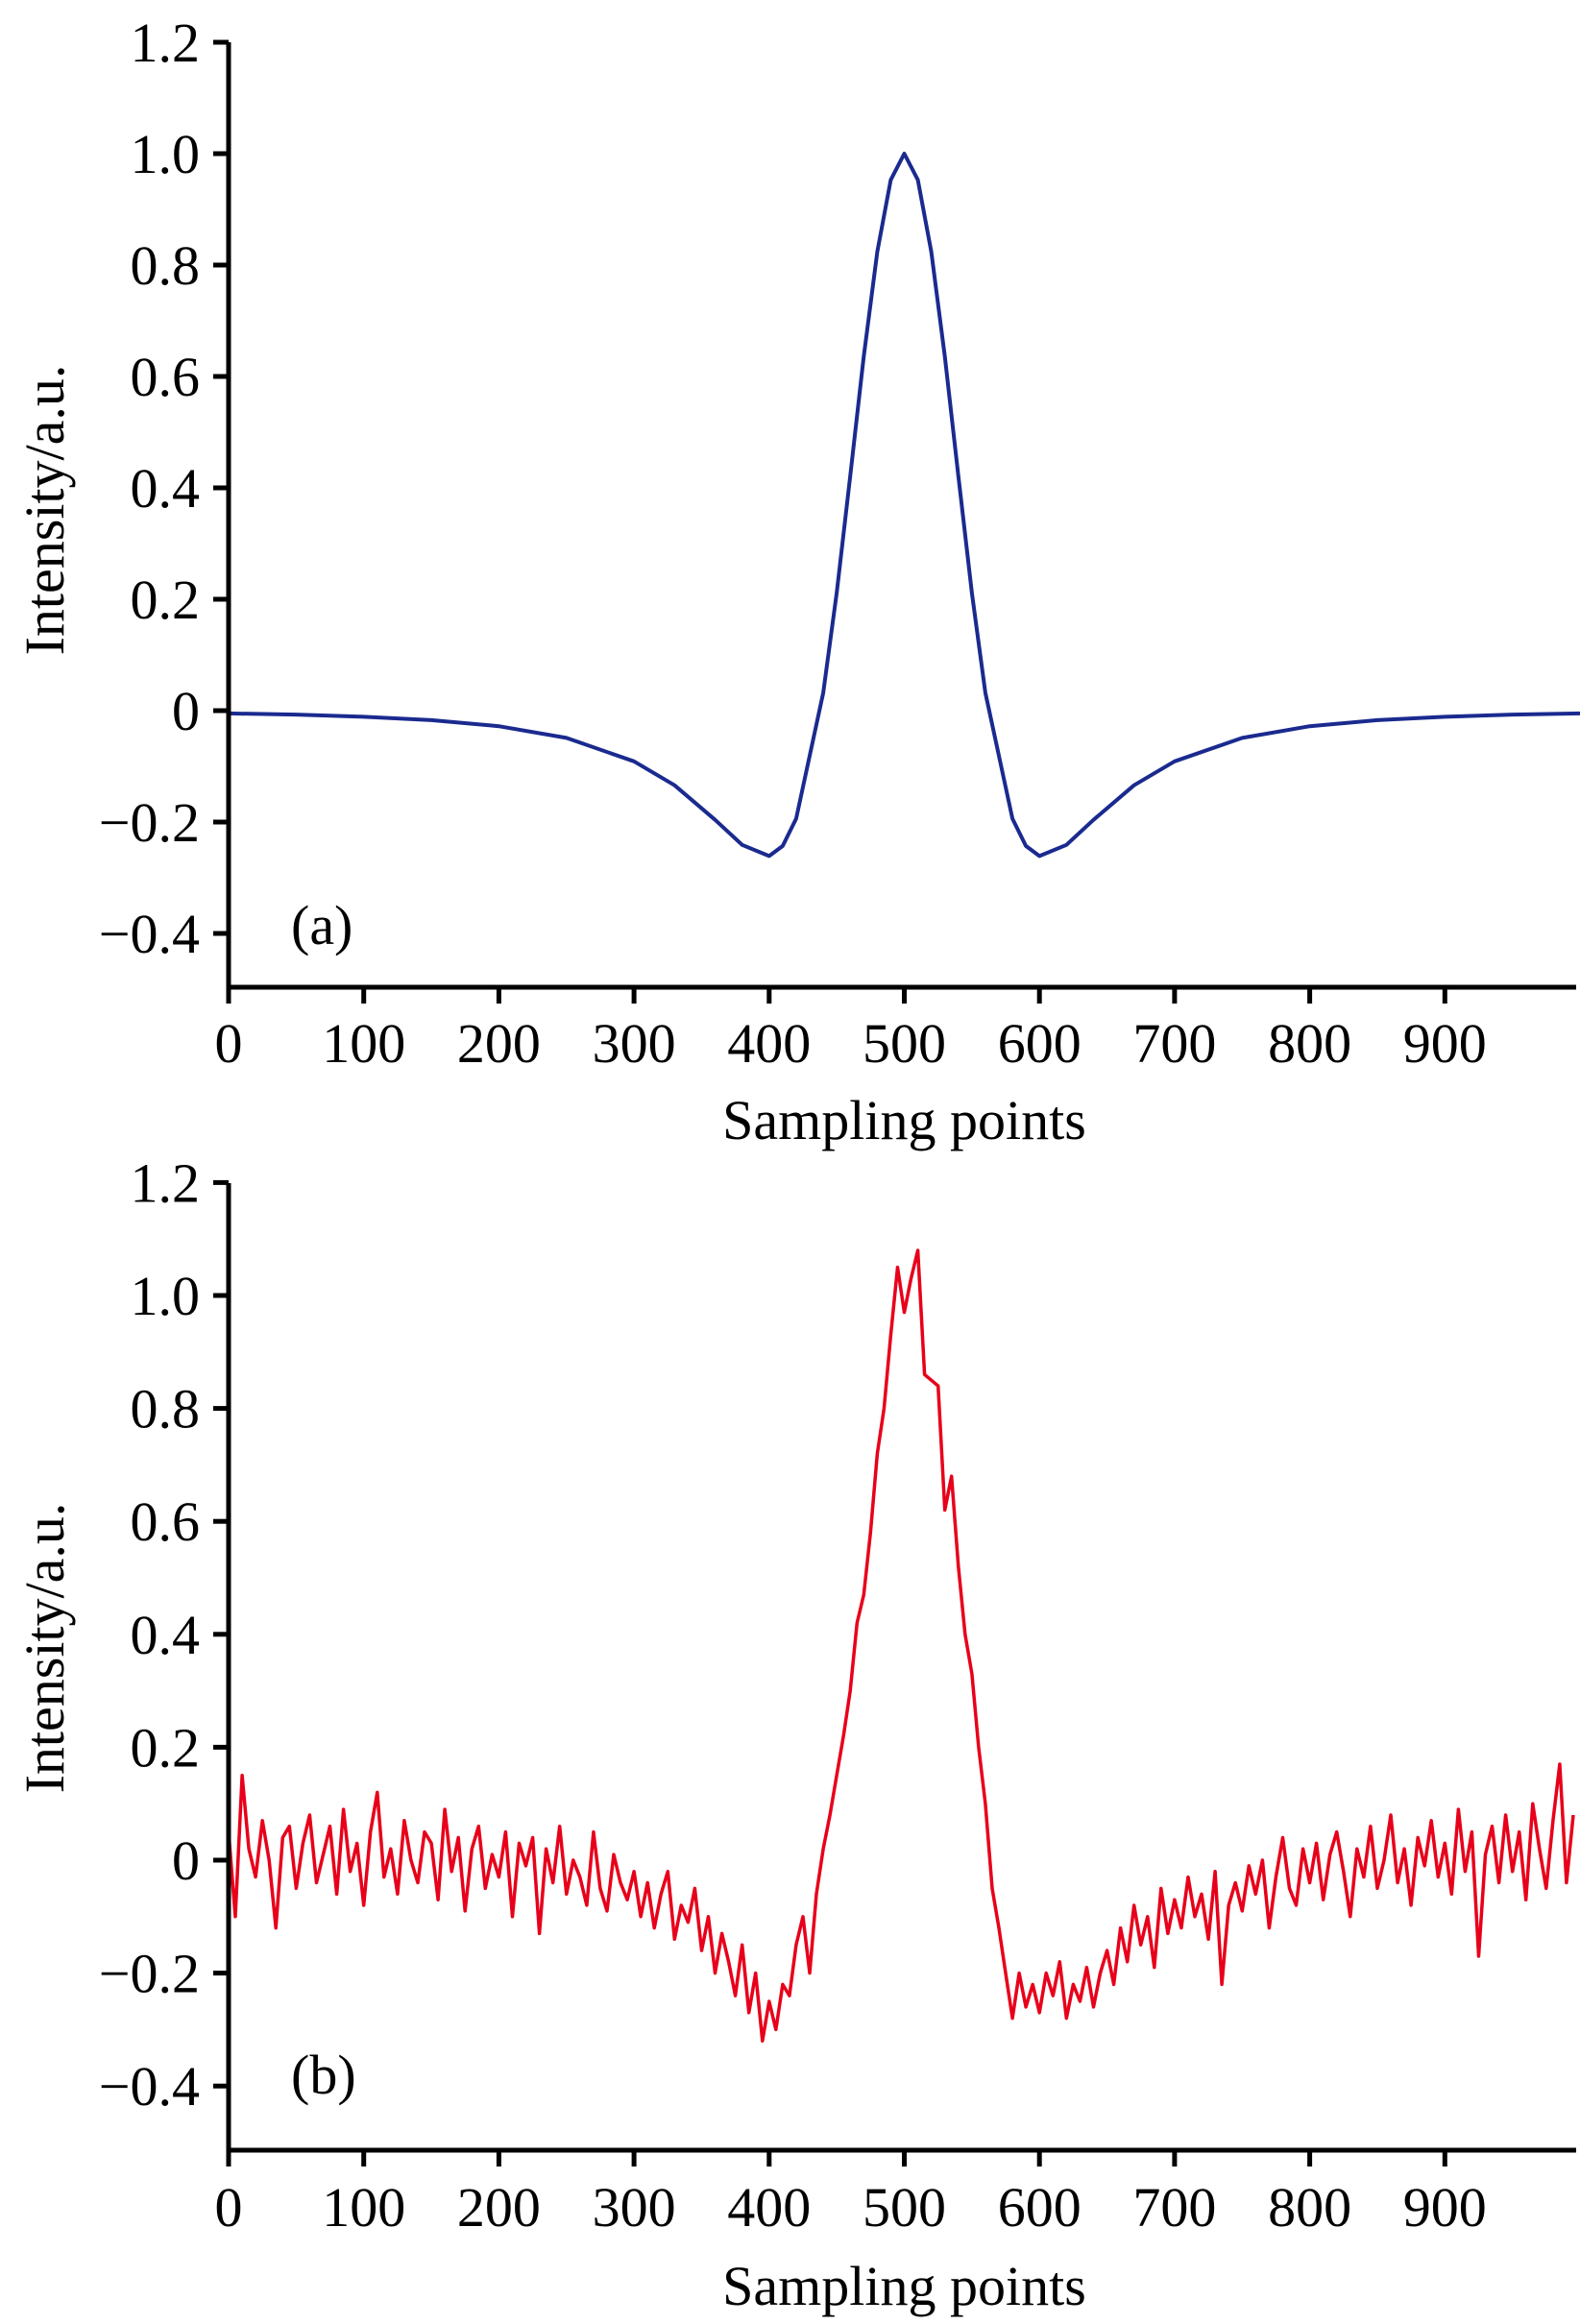  Describe the element at coordinates (321, 925) in the screenshot. I see `panel-label-a: (a)` at that location.